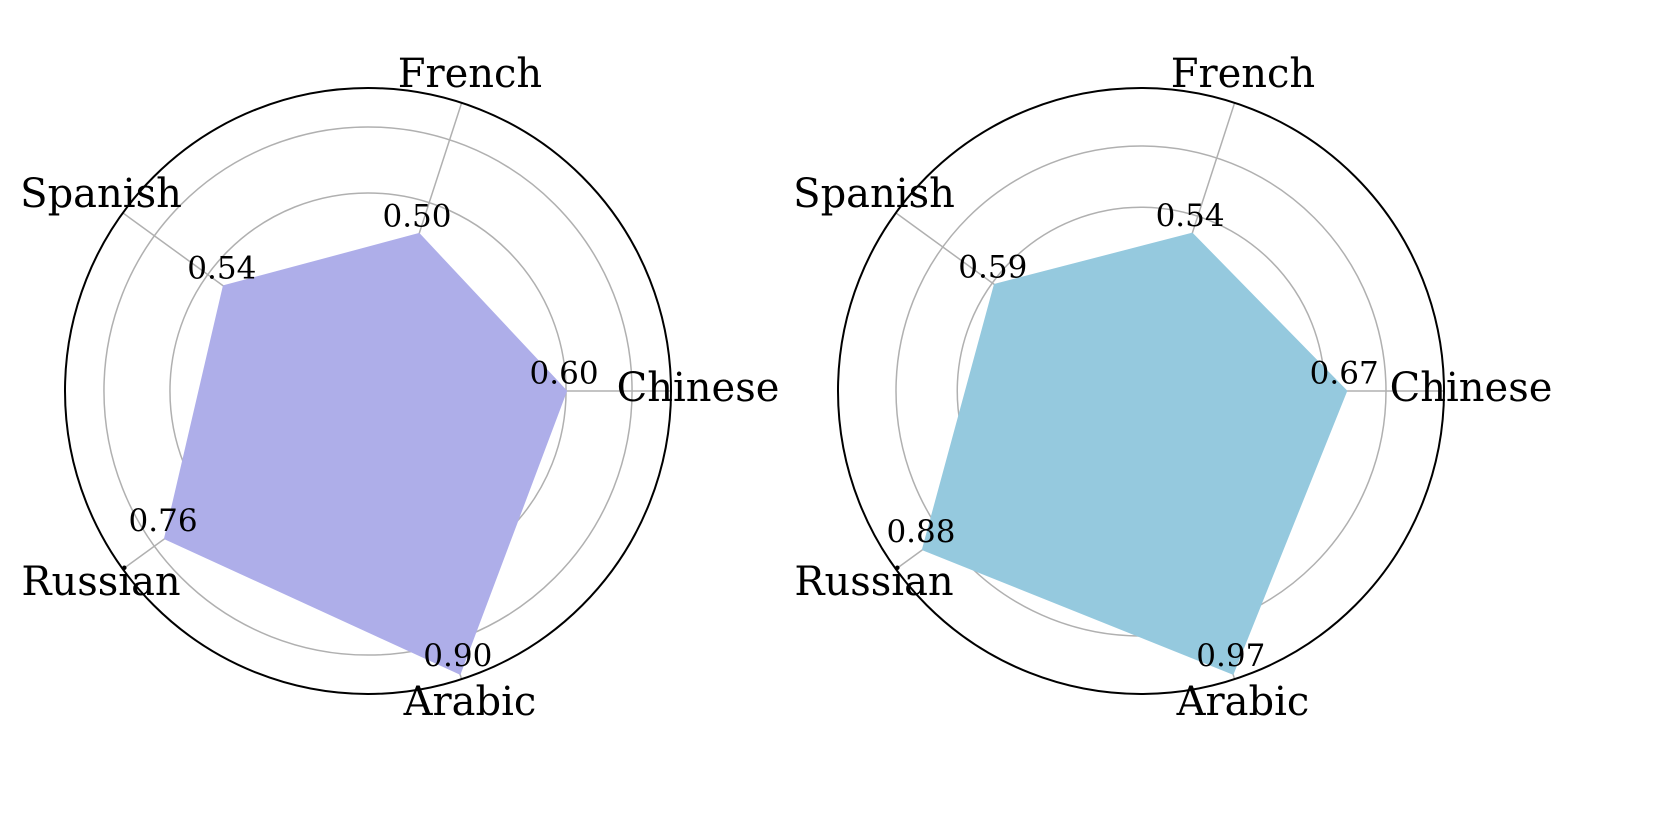 The image size is (1661, 830). I want to click on value-label: 0.59, so click(992, 267).